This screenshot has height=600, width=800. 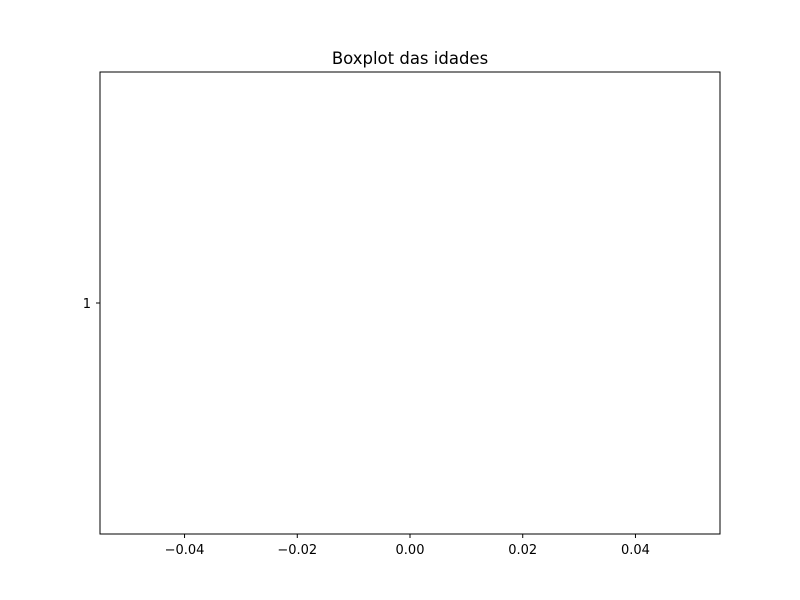 What do you see at coordinates (635, 550) in the screenshot?
I see `x-tick-label: 0.04` at bounding box center [635, 550].